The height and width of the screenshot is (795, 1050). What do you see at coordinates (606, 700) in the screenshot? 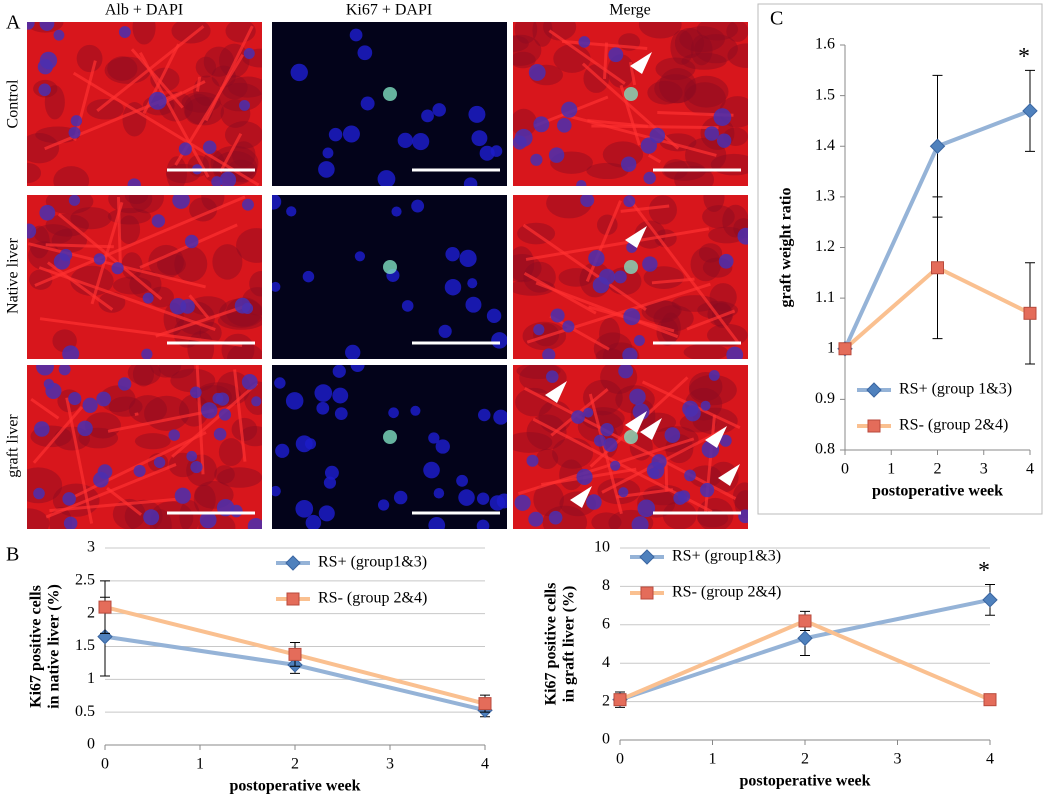
I see `y-tick-label: 2` at bounding box center [606, 700].